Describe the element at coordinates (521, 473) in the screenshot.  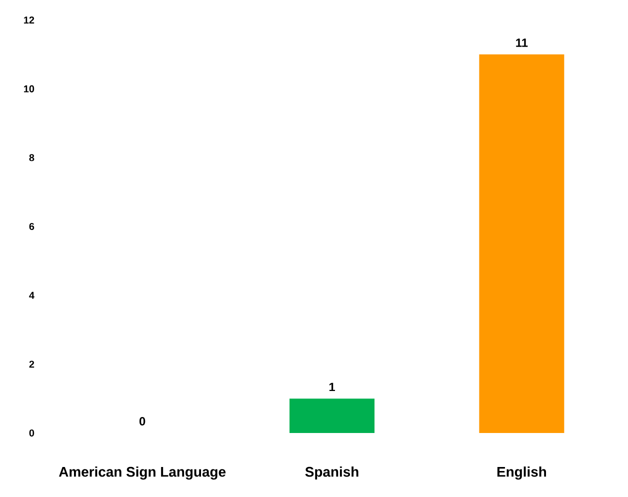
I see `x-tick-label: English` at that location.